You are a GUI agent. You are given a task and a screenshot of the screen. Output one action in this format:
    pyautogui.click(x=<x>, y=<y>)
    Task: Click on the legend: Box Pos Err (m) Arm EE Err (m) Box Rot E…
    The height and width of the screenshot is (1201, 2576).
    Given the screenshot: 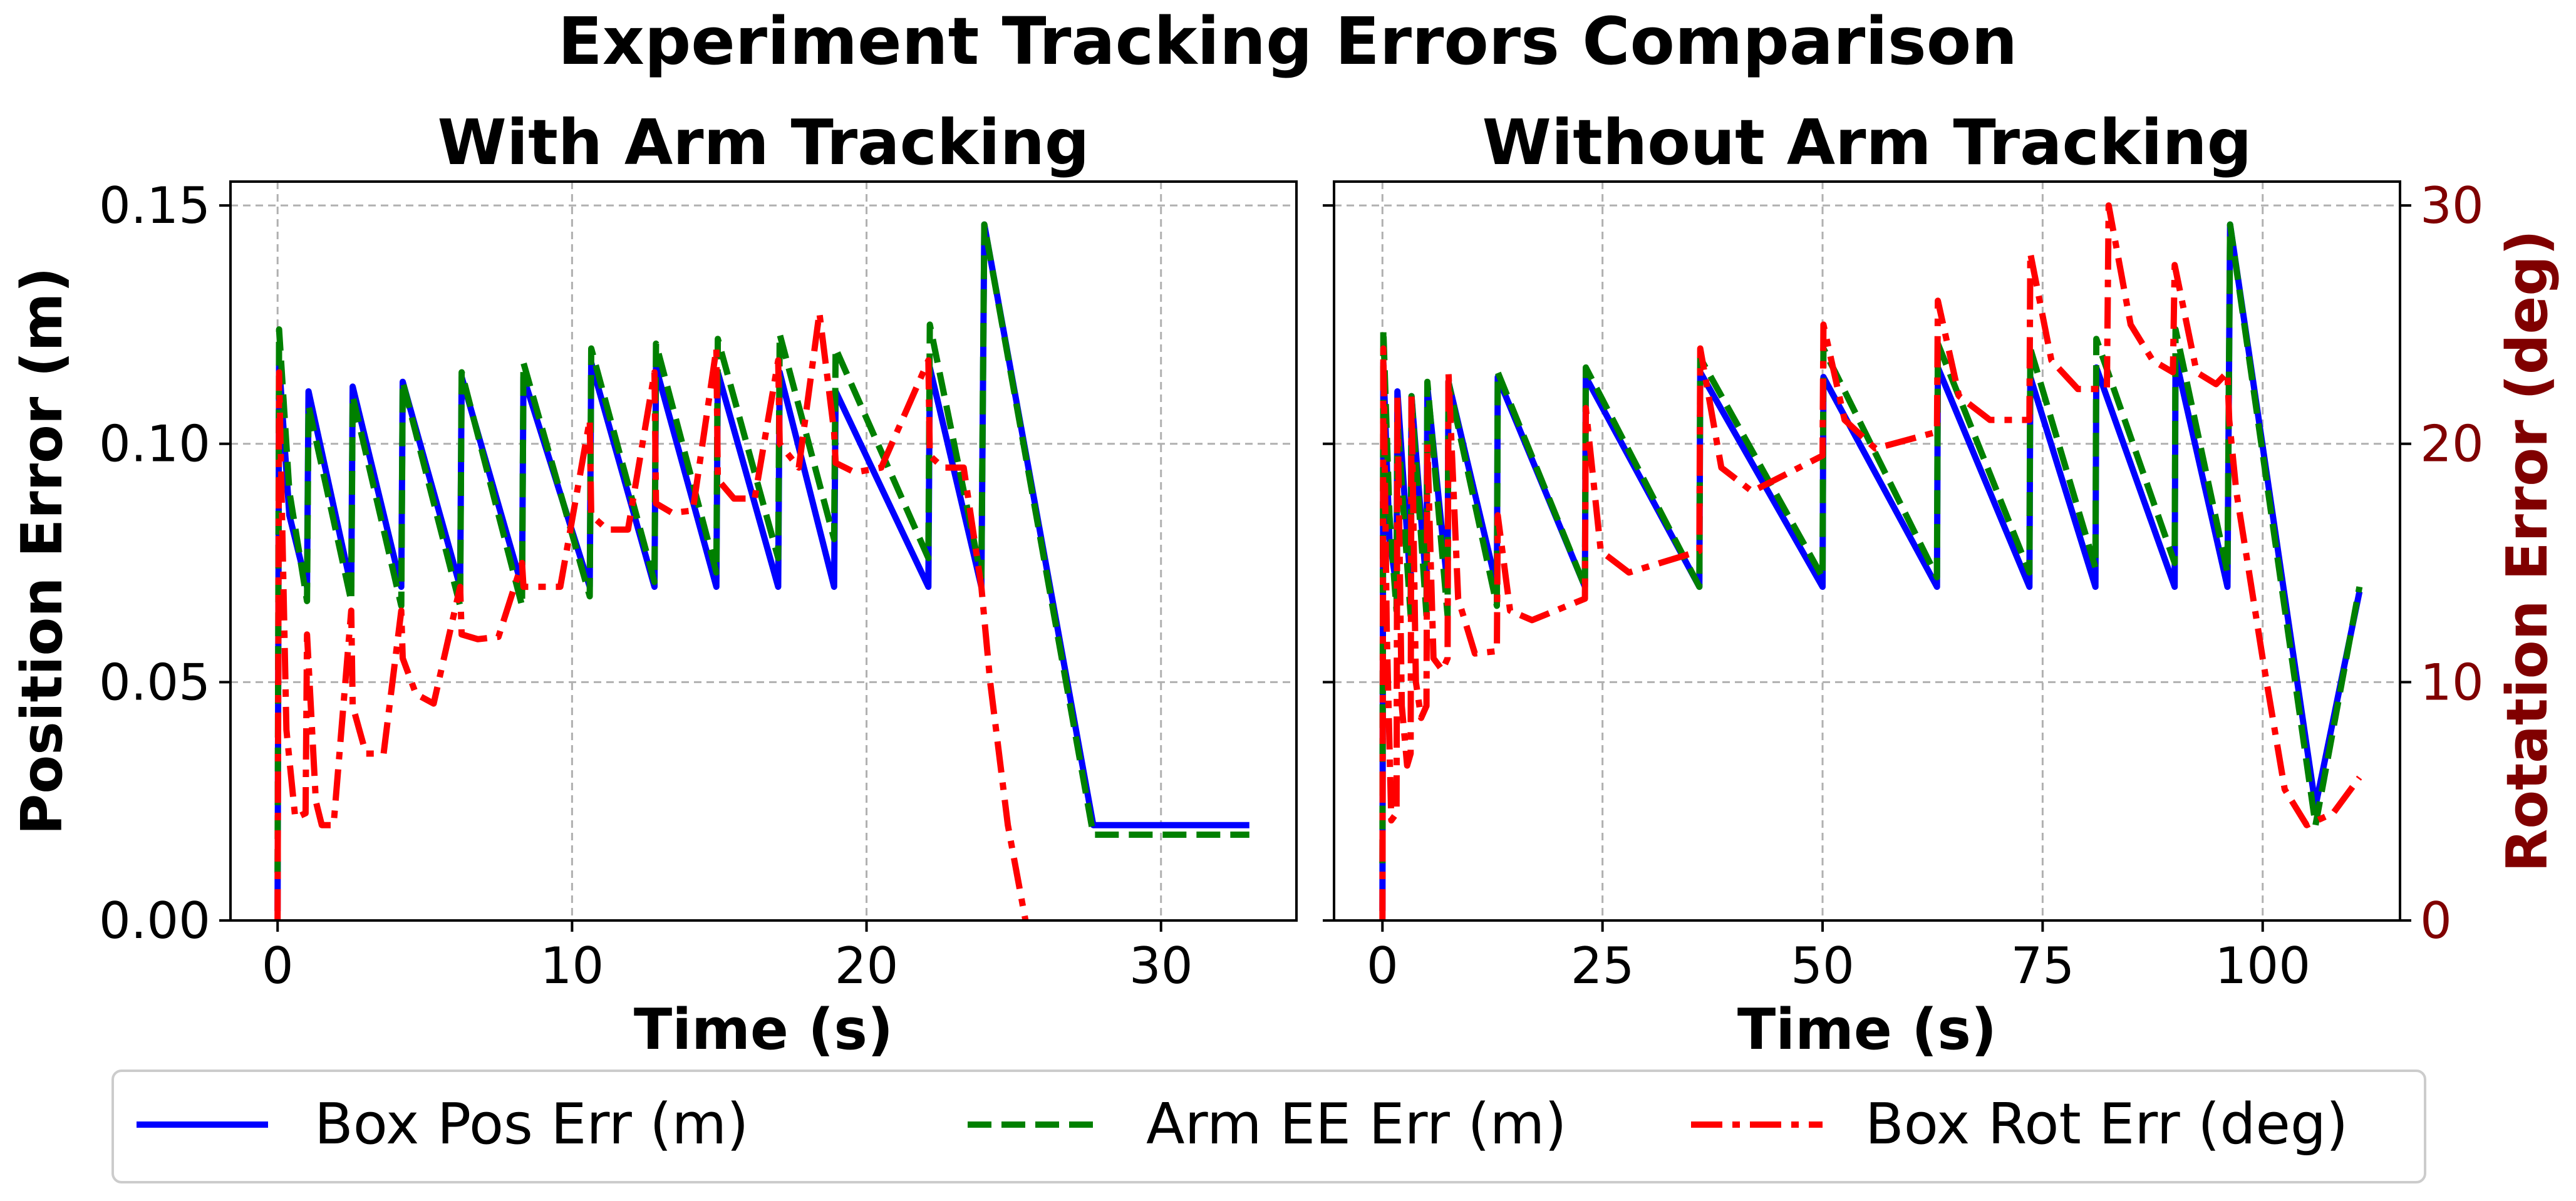 What is the action you would take?
    pyautogui.click(x=1268, y=1126)
    